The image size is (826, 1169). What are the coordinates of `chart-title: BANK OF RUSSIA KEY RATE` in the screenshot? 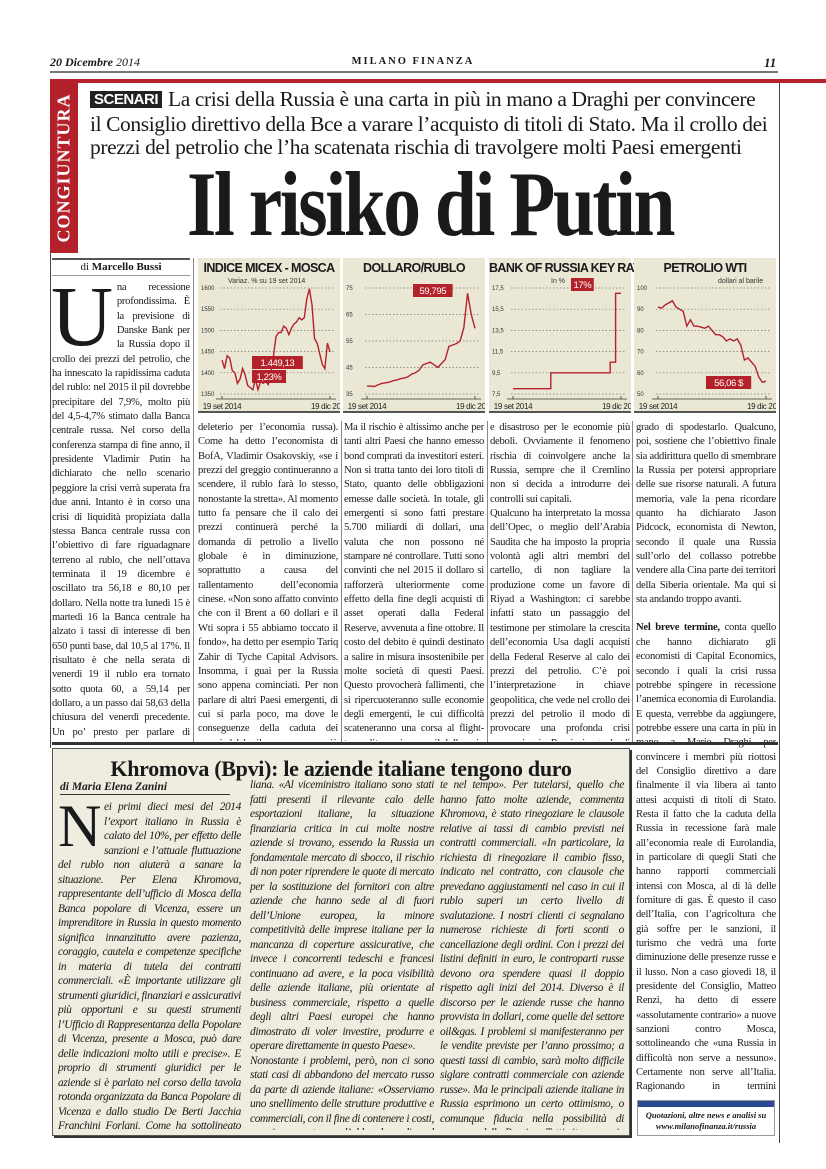 It's located at (569, 268).